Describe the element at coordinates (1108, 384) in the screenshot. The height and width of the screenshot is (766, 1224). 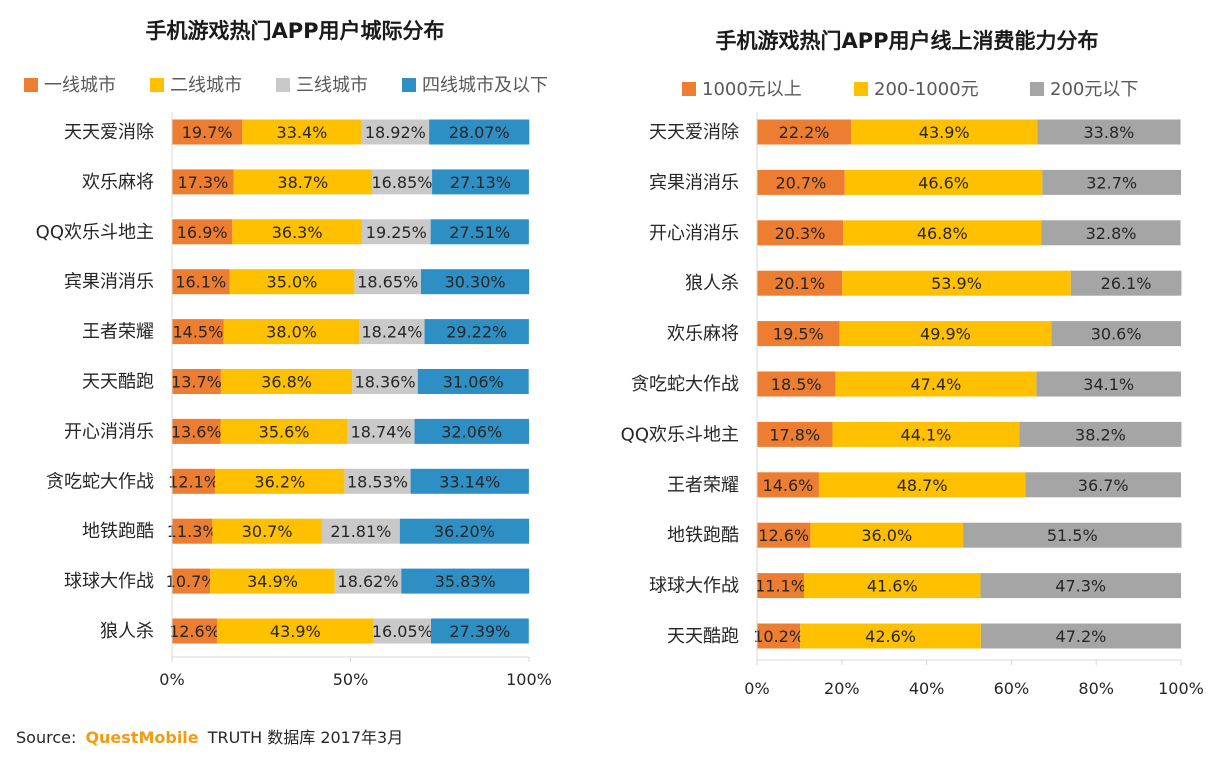
I see `chart2-data-label: 34.1%` at that location.